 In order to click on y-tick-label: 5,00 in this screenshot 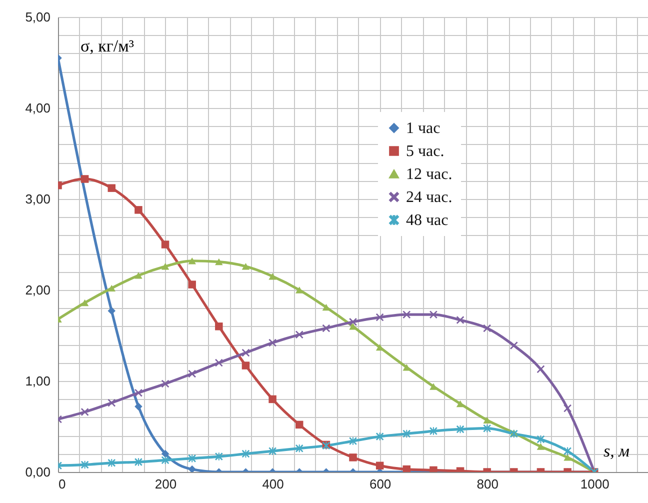, I will do `click(37, 17)`.